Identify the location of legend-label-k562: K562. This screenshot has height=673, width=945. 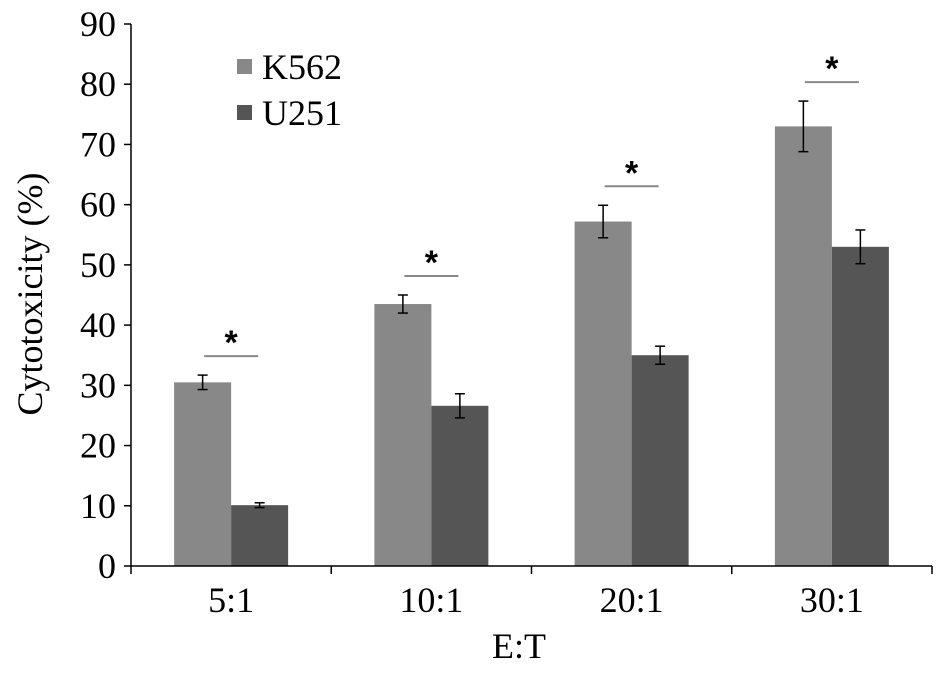
(302, 67).